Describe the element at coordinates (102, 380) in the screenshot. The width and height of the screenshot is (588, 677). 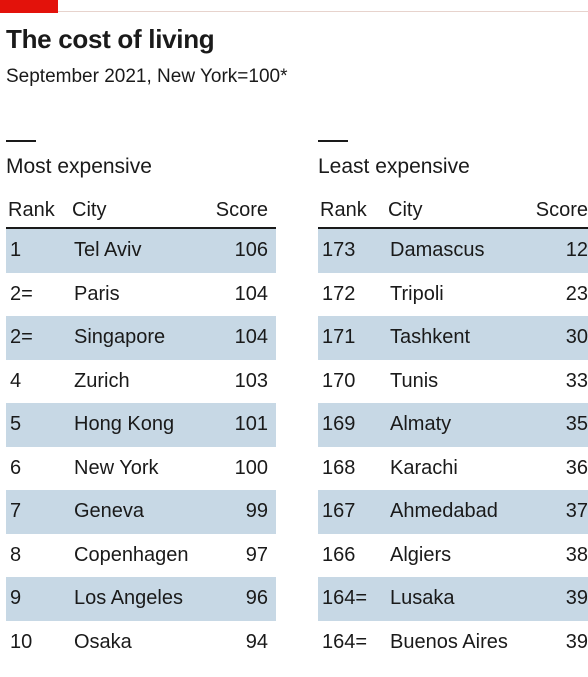
I see `city-cell: Zurich` at that location.